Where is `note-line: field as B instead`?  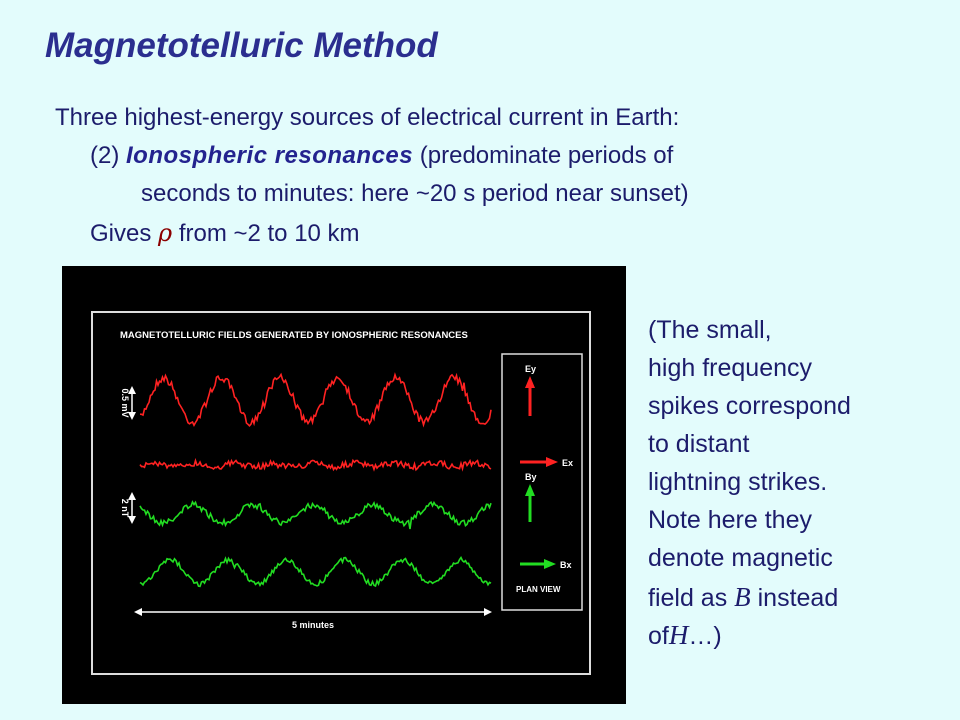
note-line: field as B instead is located at coordinates (743, 597).